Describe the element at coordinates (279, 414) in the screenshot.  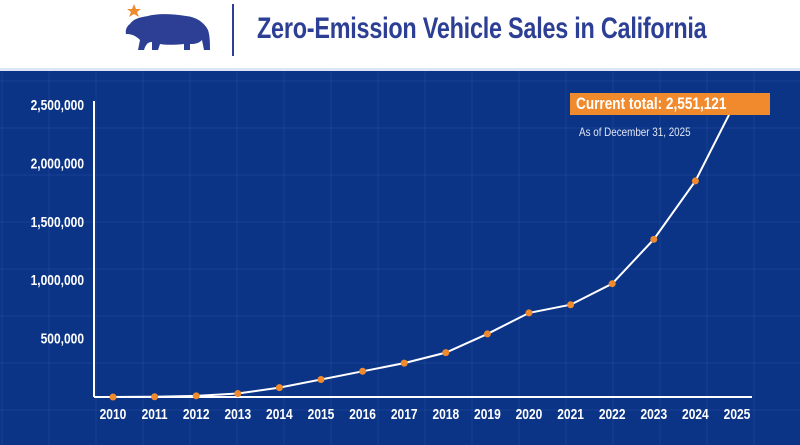
I see `x-tick-label: 2014` at that location.